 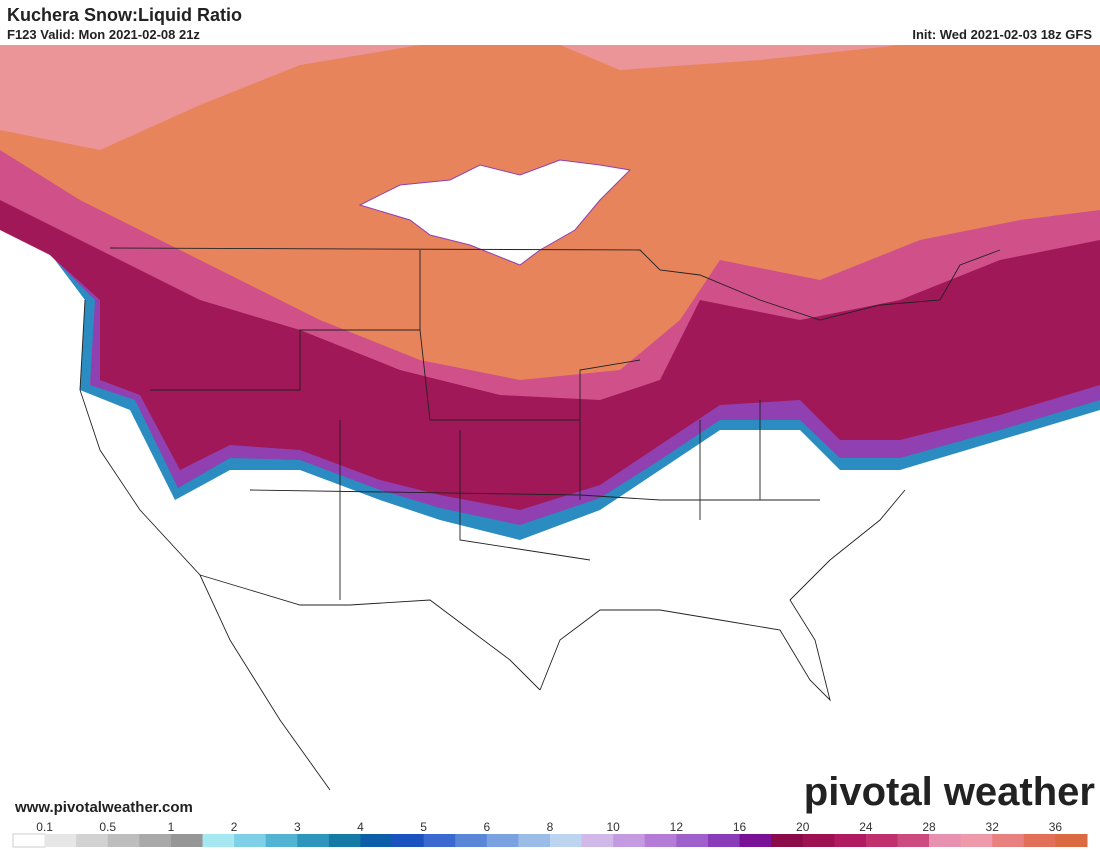 I want to click on init-time: Init: Wed 2021-02-03 18z GFS, so click(x=1002, y=34).